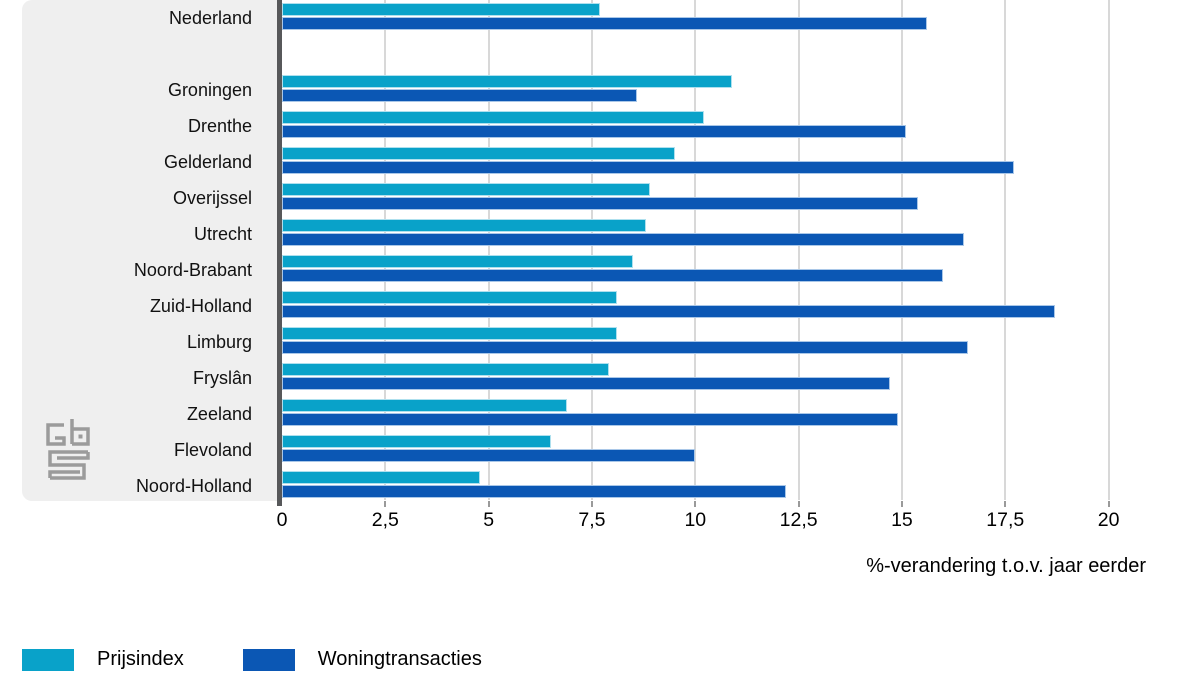 This screenshot has height=674, width=1200. Describe the element at coordinates (200, 306) in the screenshot. I see `category-label: Zuid-Holland` at that location.